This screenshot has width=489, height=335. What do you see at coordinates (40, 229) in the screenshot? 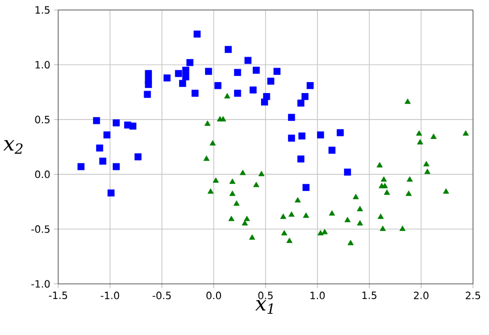
I see `y-tick-label: -0.5` at bounding box center [40, 229].